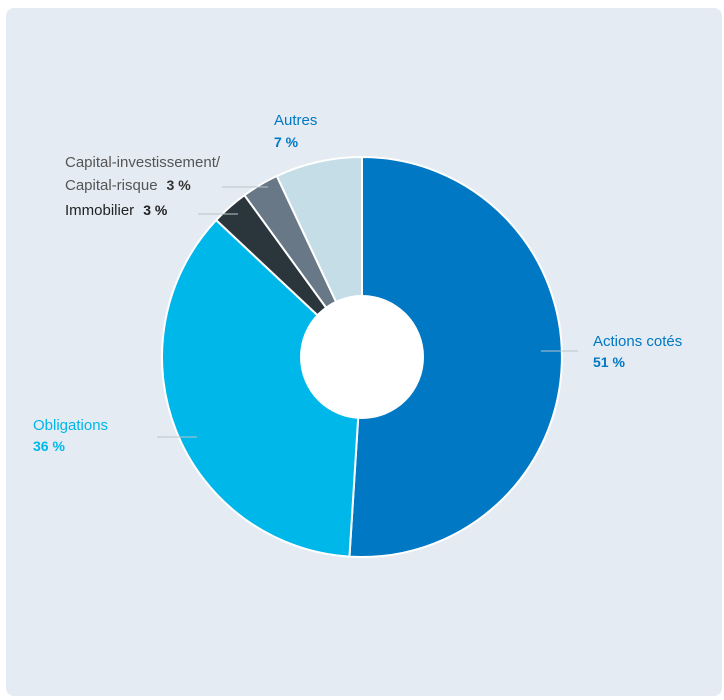 Image resolution: width=724 pixels, height=700 pixels. I want to click on label-capital-line2: Capital-risque, so click(111, 185).